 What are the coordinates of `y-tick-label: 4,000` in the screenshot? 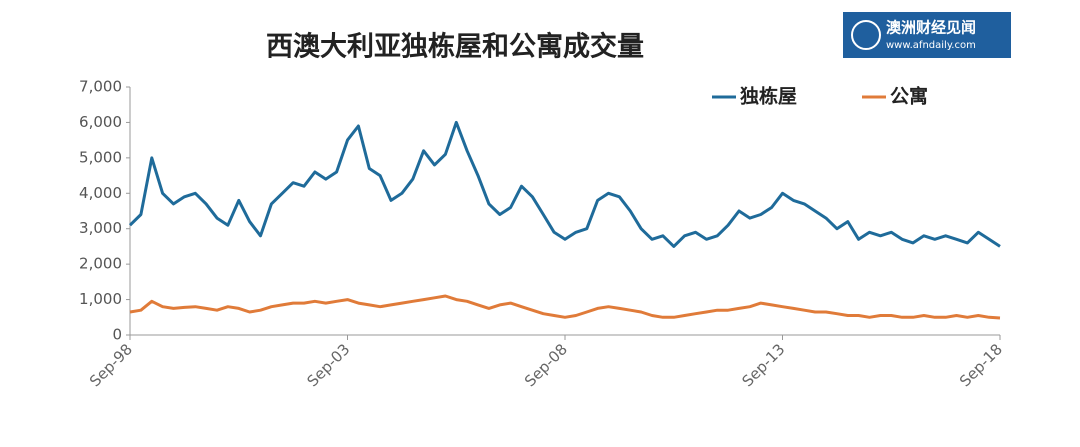 It's located at (100, 193).